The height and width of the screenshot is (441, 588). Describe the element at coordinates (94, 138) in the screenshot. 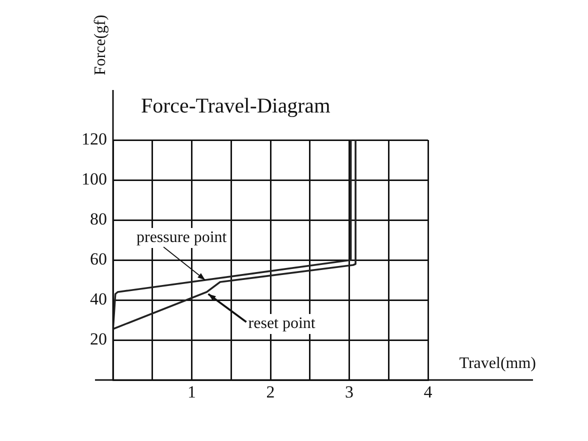

I see `y-tick-label: 120` at that location.